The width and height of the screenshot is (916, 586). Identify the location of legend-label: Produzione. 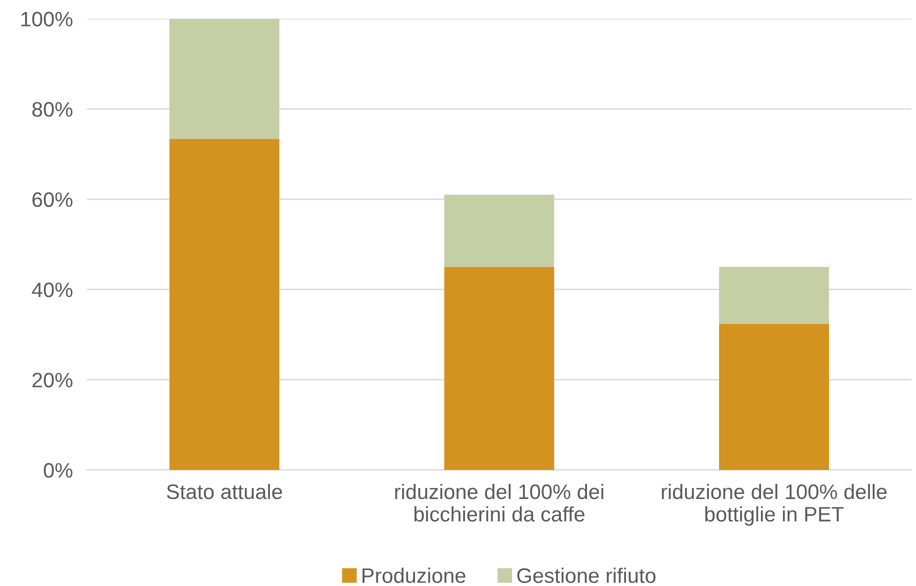
(414, 575).